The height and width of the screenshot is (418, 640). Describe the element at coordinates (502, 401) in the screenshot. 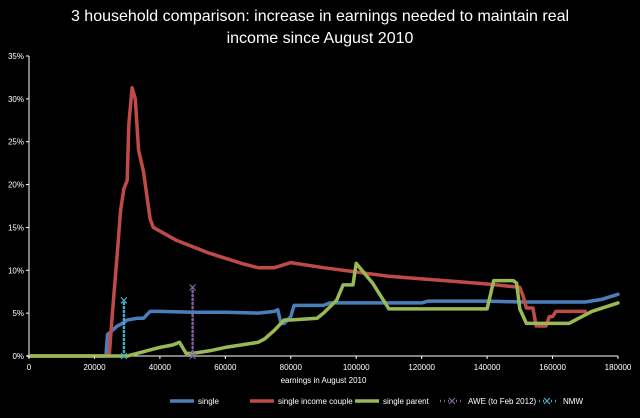

I see `legend-label: AWE (to Feb 2012)` at that location.